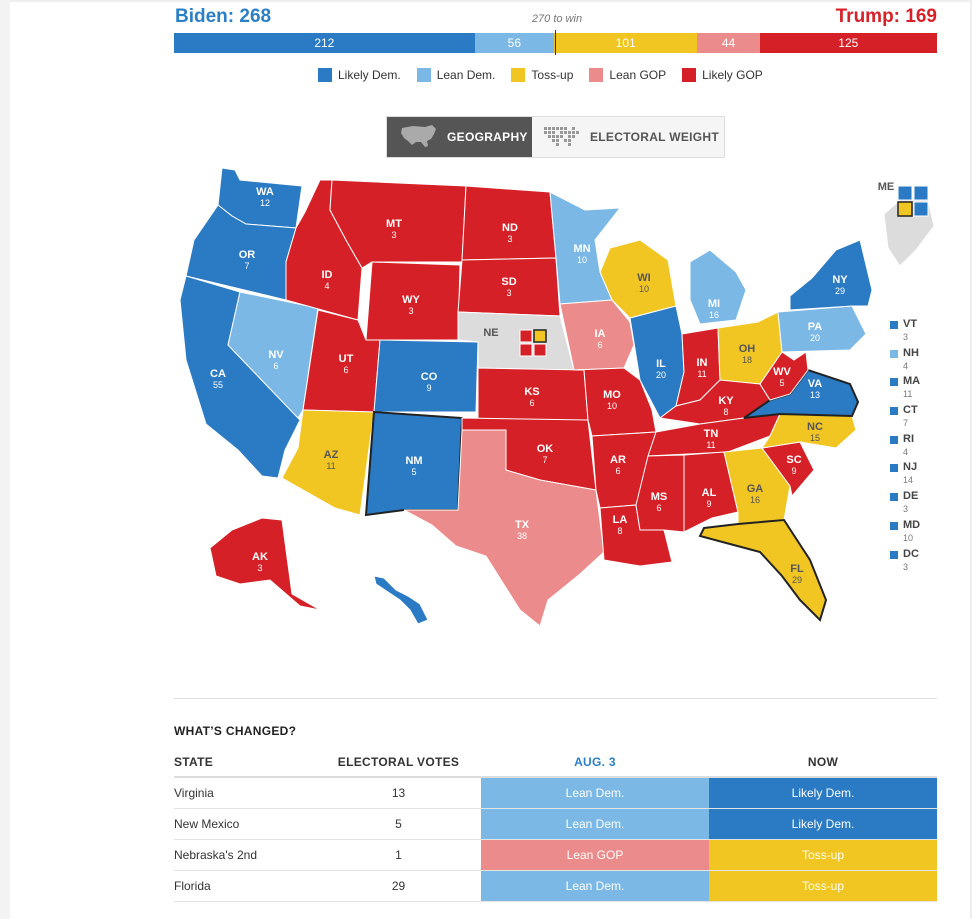  What do you see at coordinates (823, 886) in the screenshot?
I see `now-rating-cell: Toss-up` at bounding box center [823, 886].